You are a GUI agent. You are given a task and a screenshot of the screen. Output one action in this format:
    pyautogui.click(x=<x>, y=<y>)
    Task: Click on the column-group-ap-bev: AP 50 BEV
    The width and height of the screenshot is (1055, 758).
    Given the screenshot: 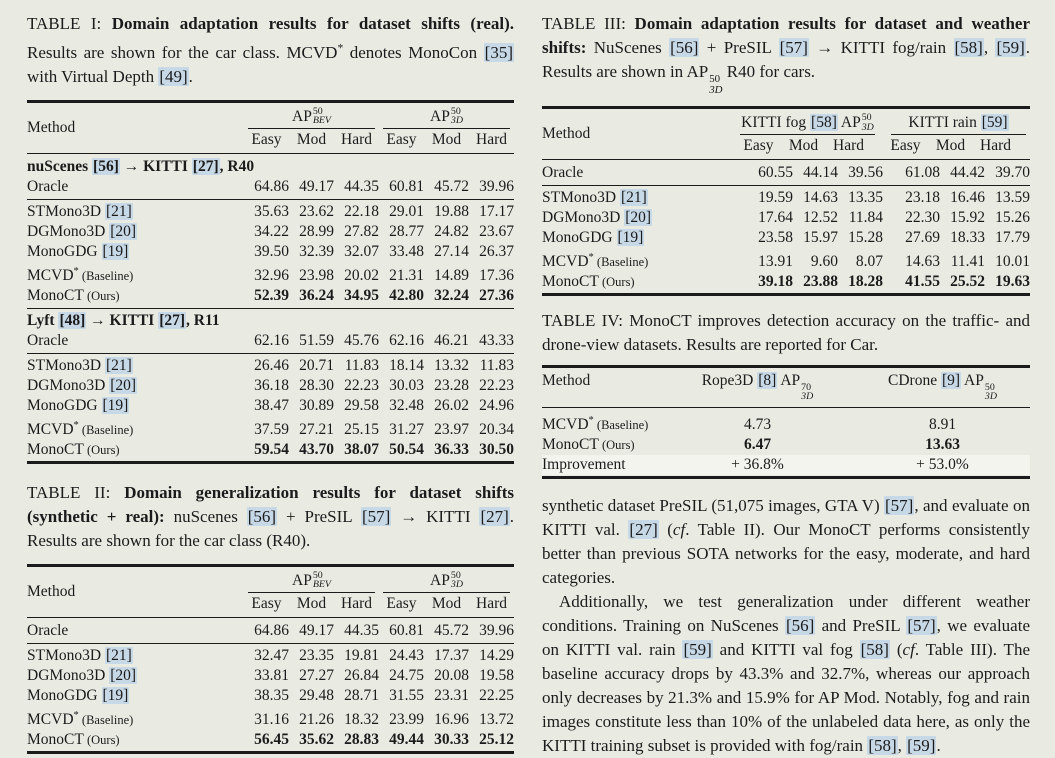 What is the action you would take?
    pyautogui.click(x=311, y=581)
    